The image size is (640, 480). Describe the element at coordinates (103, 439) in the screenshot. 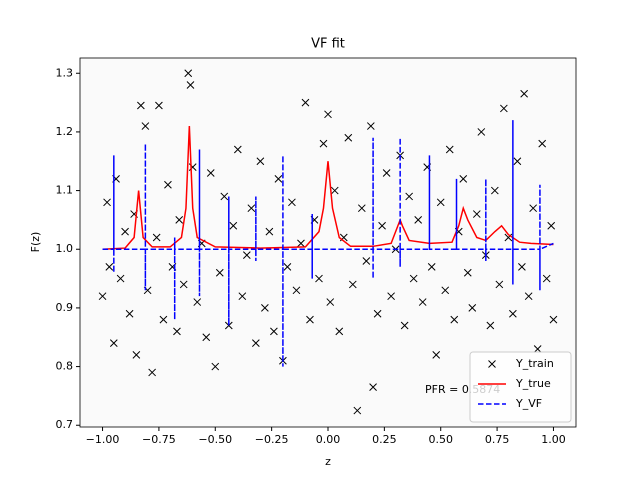

I see `x-tick-label: −1.00` at that location.